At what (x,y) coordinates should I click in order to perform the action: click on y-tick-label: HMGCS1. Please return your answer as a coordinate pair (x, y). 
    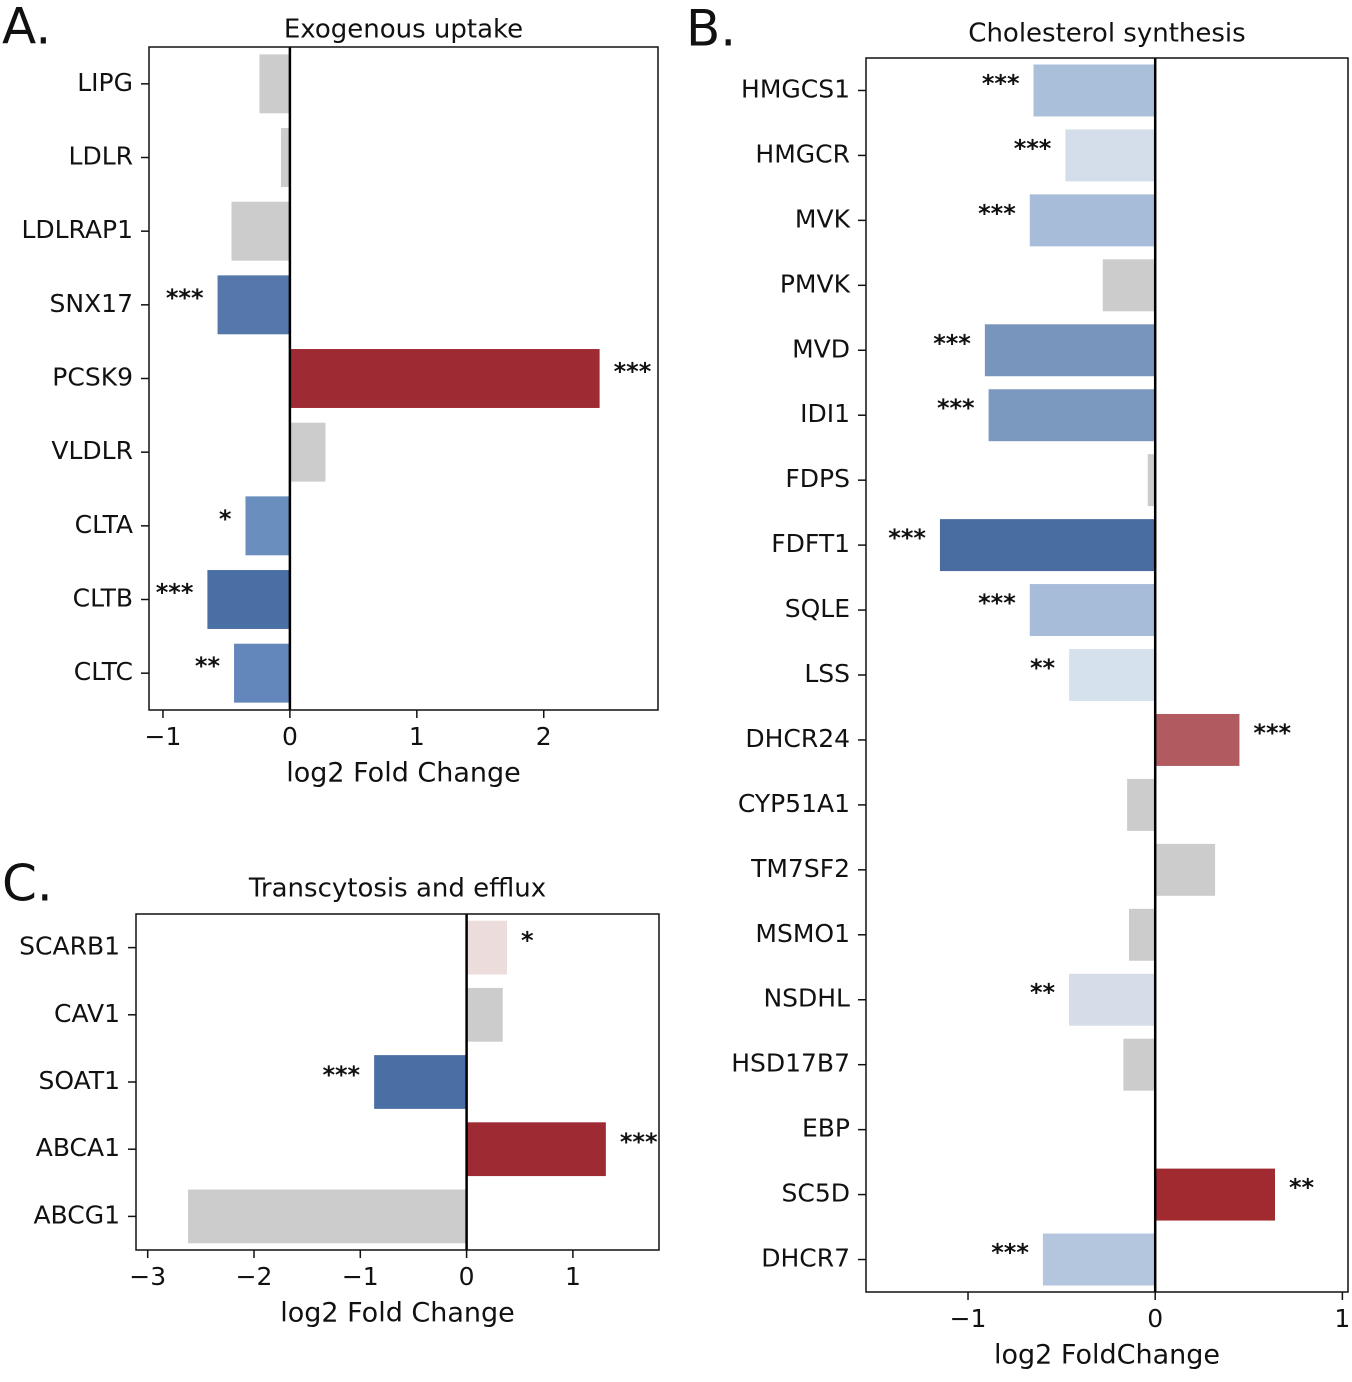
    Looking at the image, I should click on (795, 88).